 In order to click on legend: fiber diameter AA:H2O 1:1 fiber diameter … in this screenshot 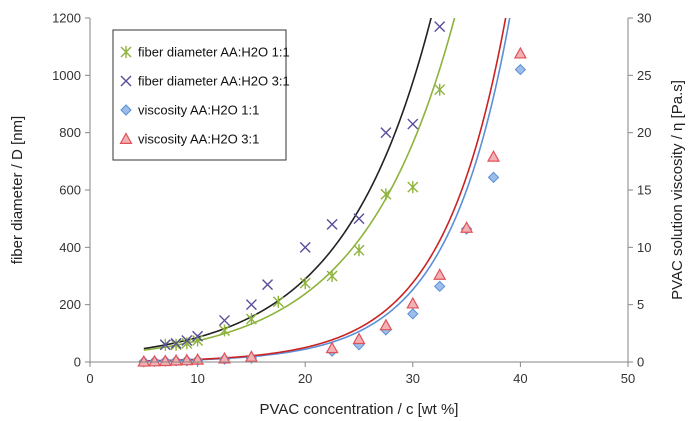, I will do `click(201, 95)`.